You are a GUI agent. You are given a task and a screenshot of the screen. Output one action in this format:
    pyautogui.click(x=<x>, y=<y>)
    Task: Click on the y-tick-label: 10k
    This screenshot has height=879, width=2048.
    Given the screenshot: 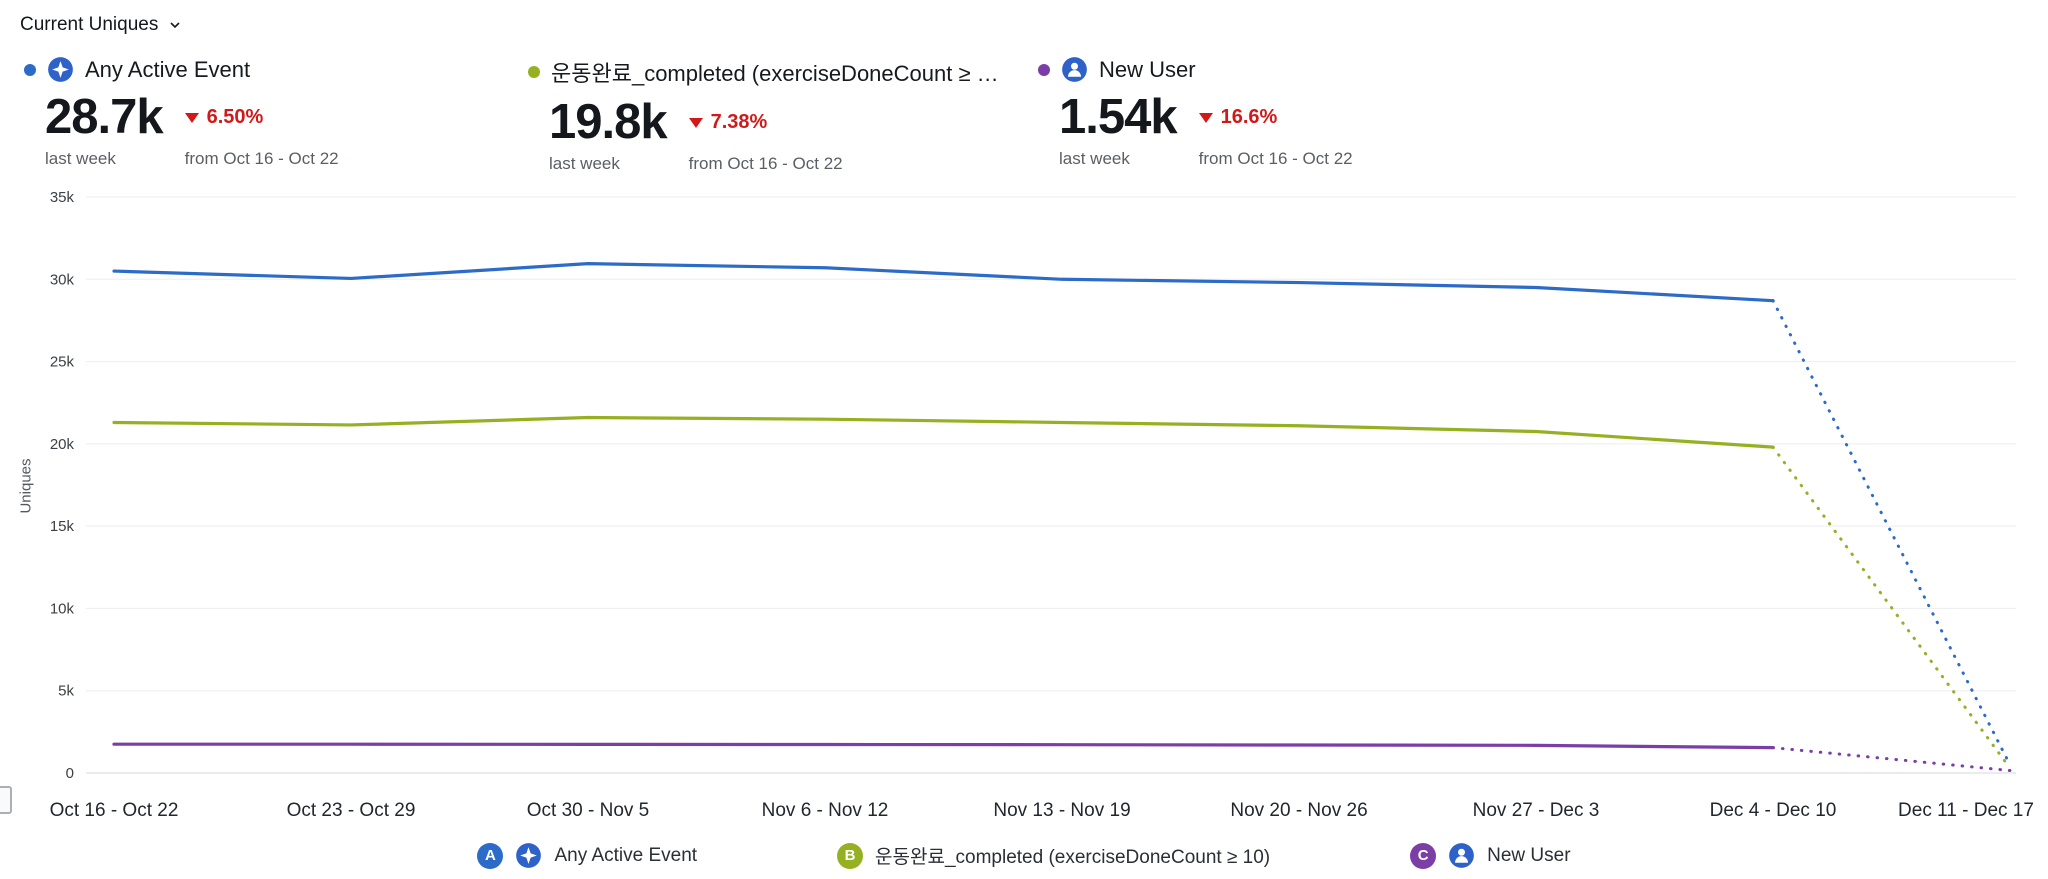 What is the action you would take?
    pyautogui.click(x=62, y=608)
    